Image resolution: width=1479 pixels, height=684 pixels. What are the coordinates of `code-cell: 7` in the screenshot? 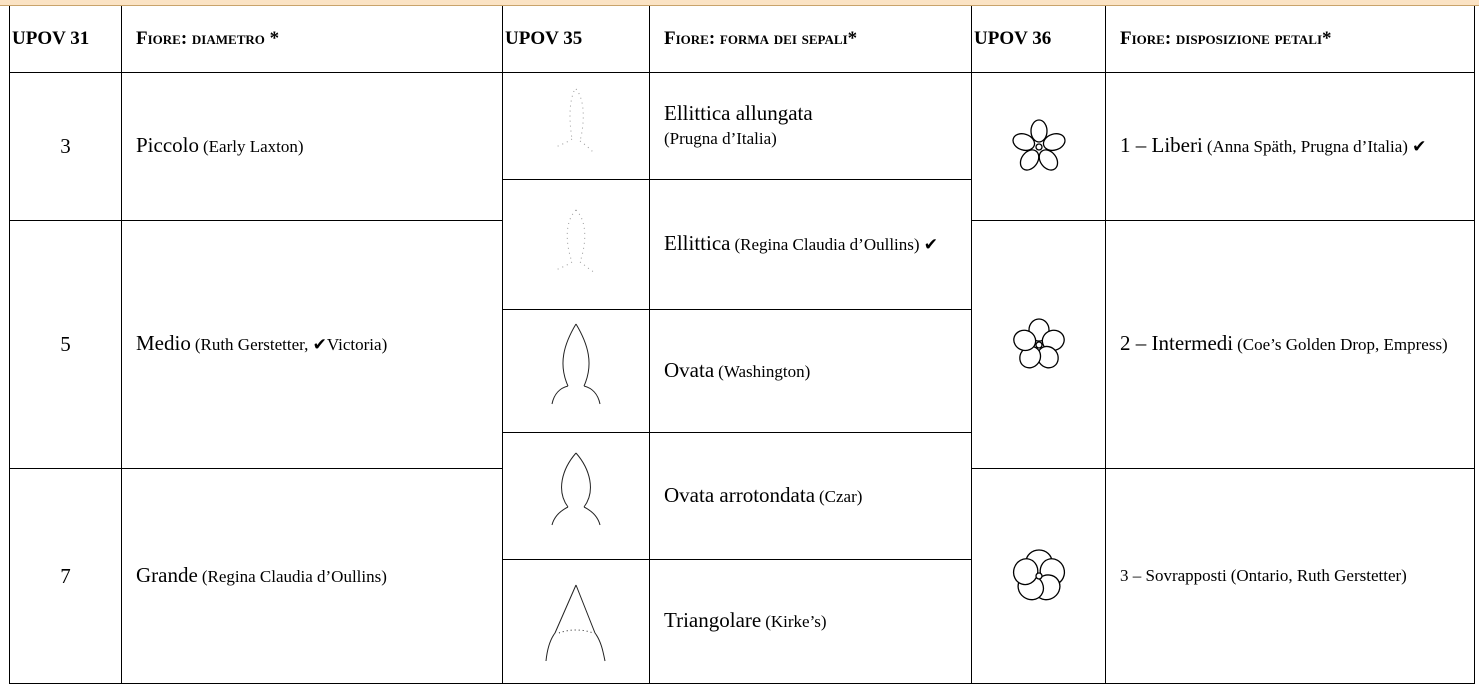 It's located at (65, 576).